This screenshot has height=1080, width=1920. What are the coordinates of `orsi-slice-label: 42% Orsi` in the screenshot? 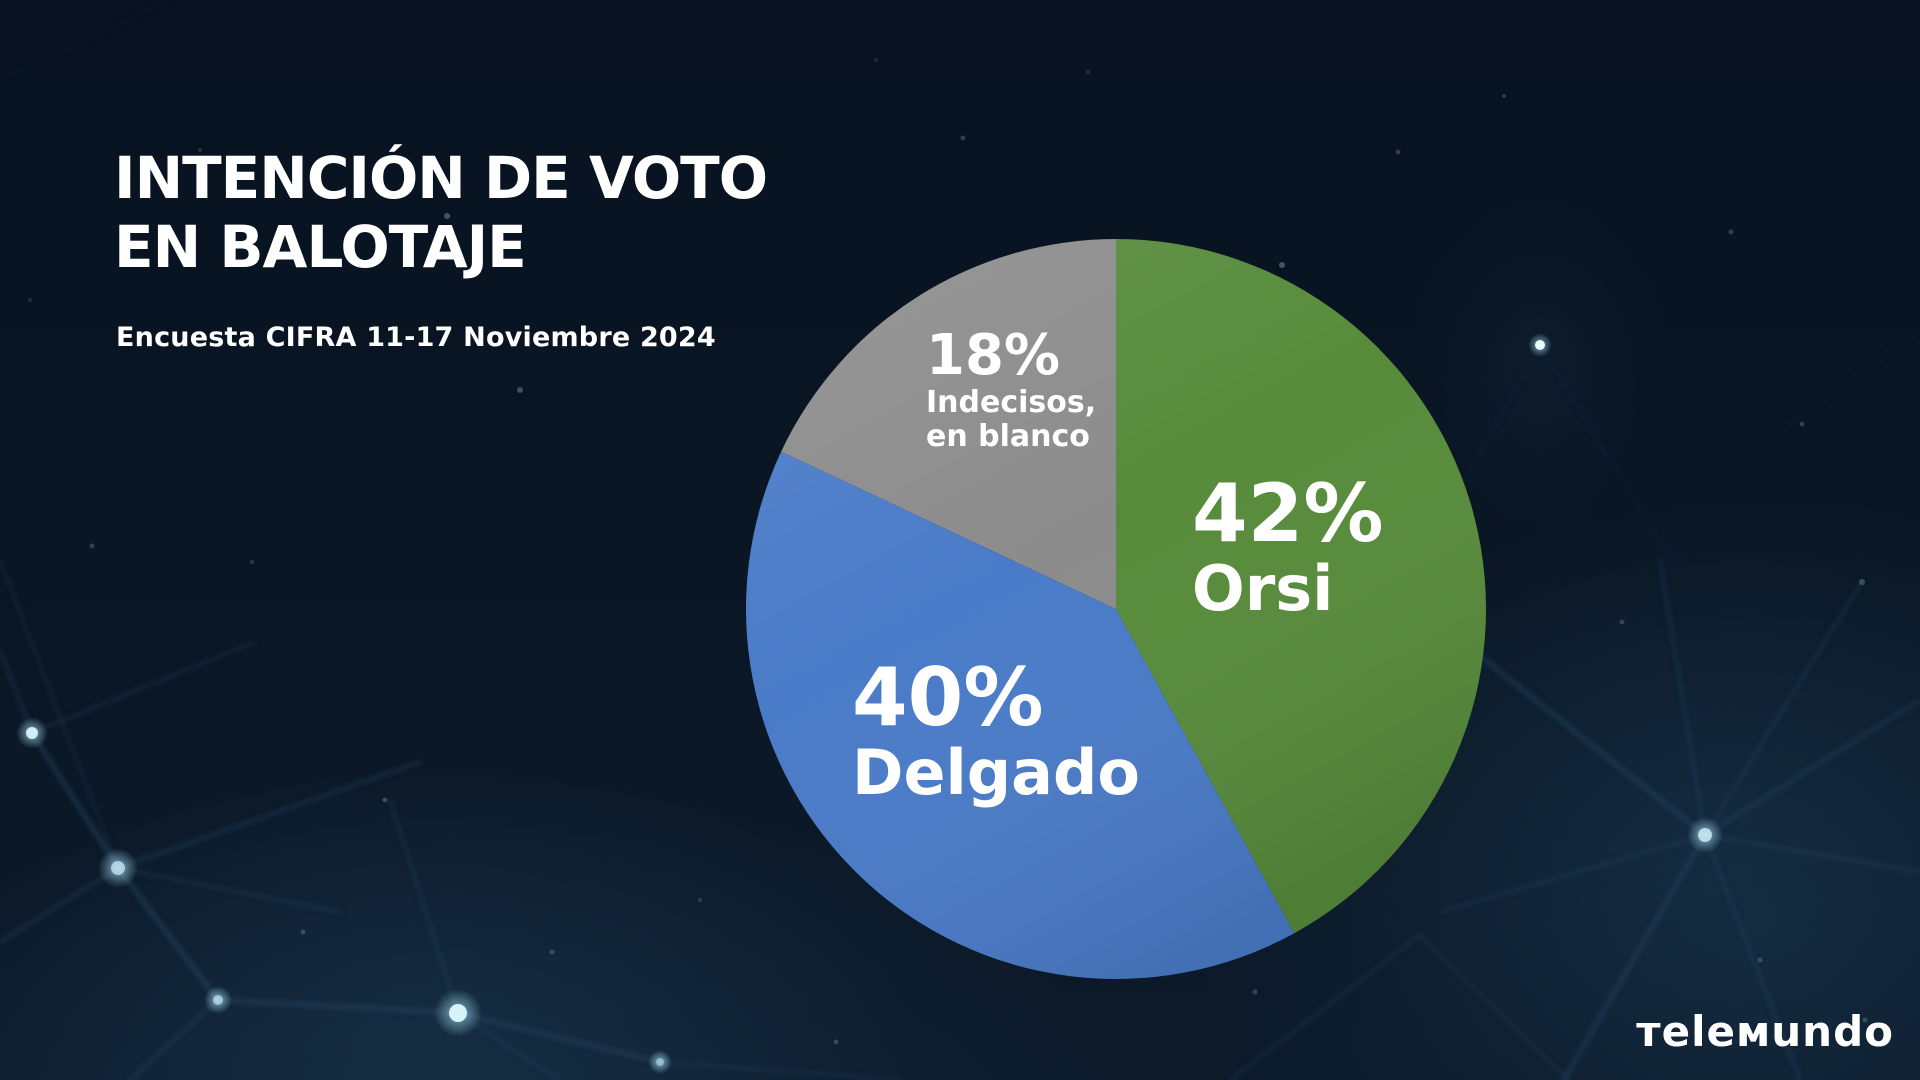 It's located at (1287, 547).